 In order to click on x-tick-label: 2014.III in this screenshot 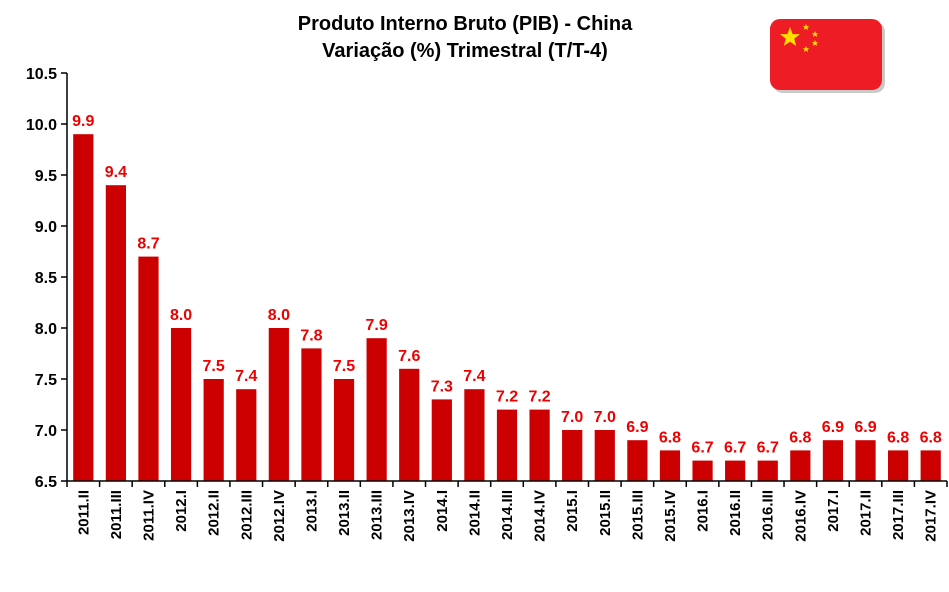, I will do `click(507, 515)`.